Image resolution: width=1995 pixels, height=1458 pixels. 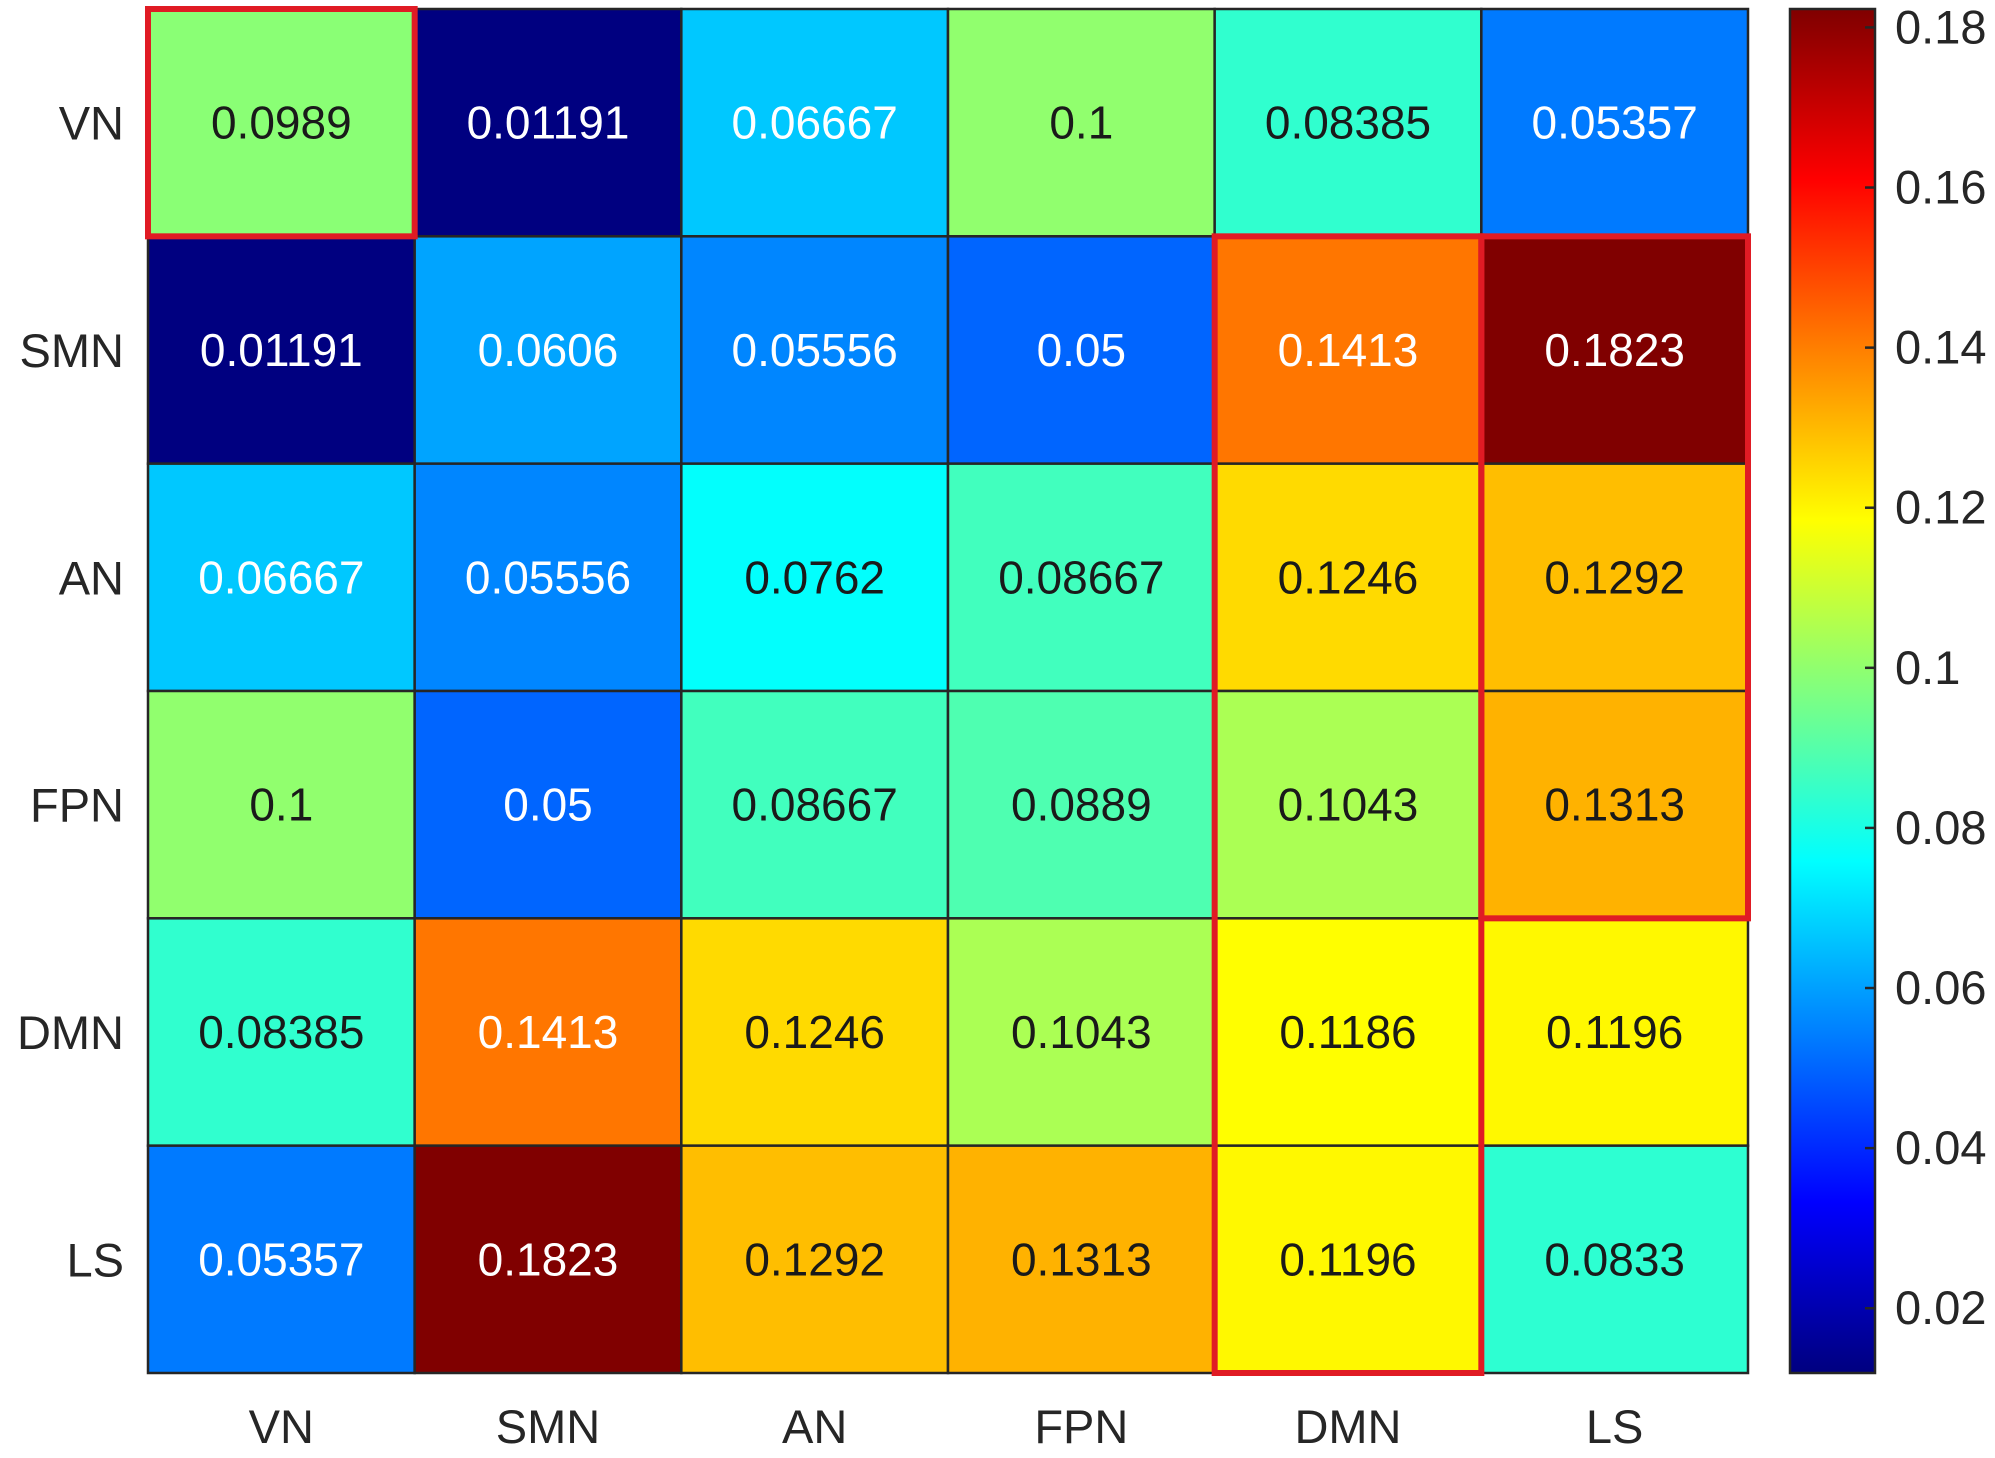 What do you see at coordinates (946, 1426) in the screenshot?
I see `x-axis-tick-labels: VN SMN AN FPN DMN LS` at bounding box center [946, 1426].